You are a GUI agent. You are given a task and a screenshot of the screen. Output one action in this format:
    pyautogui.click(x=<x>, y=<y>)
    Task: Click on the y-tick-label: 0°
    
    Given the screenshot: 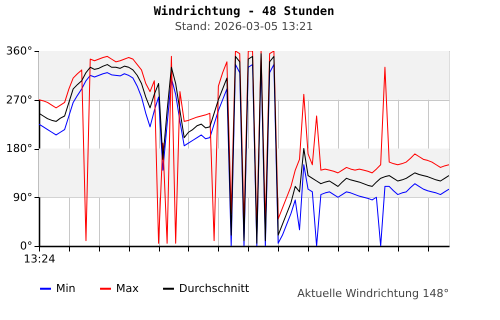 What is the action you would take?
    pyautogui.click(x=26, y=246)
    